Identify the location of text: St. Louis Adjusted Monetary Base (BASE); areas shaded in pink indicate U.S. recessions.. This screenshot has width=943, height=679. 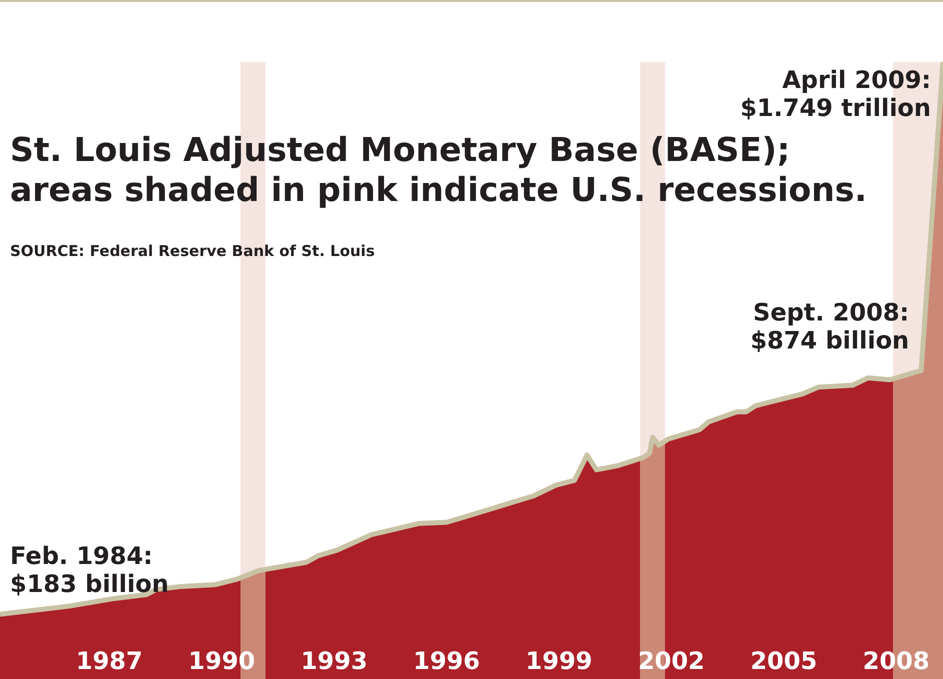
(438, 170).